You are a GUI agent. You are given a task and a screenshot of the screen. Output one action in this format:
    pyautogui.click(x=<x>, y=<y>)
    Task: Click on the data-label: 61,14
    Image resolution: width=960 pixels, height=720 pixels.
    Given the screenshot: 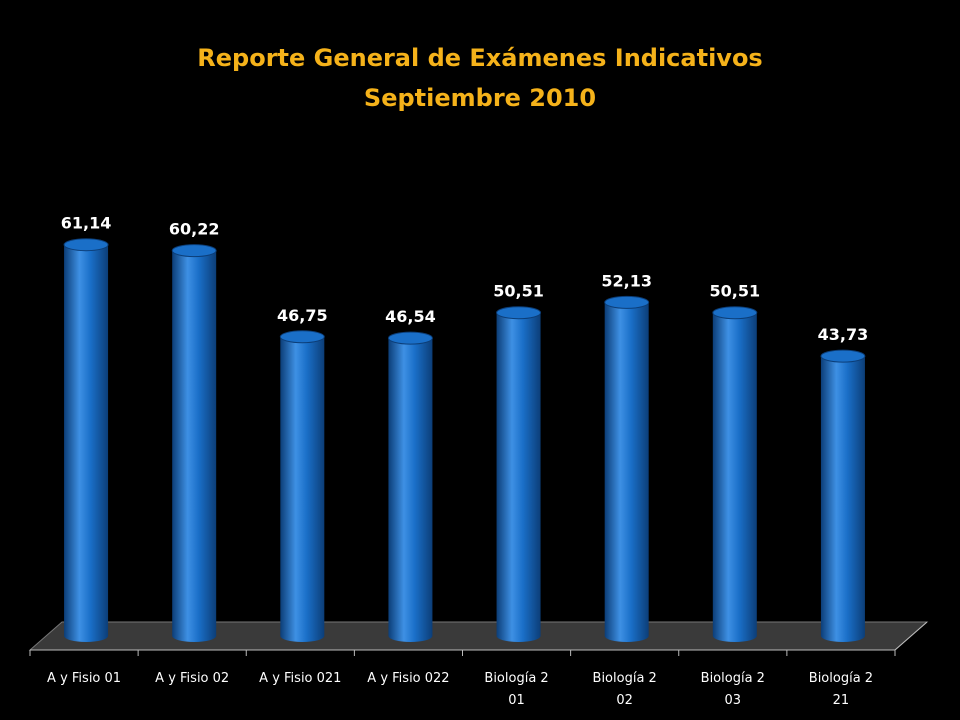 What is the action you would take?
    pyautogui.click(x=86, y=223)
    